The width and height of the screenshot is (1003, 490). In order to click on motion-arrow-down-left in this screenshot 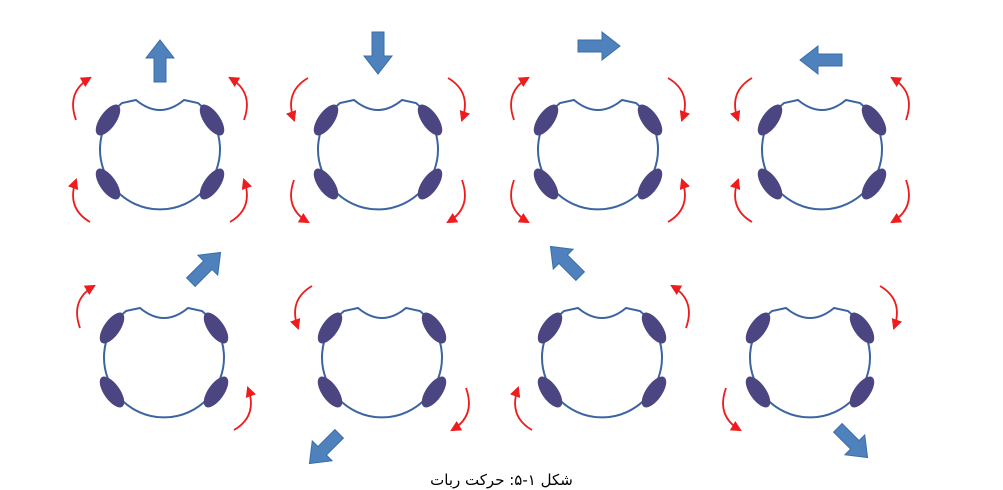, I will do `click(326, 446)`.